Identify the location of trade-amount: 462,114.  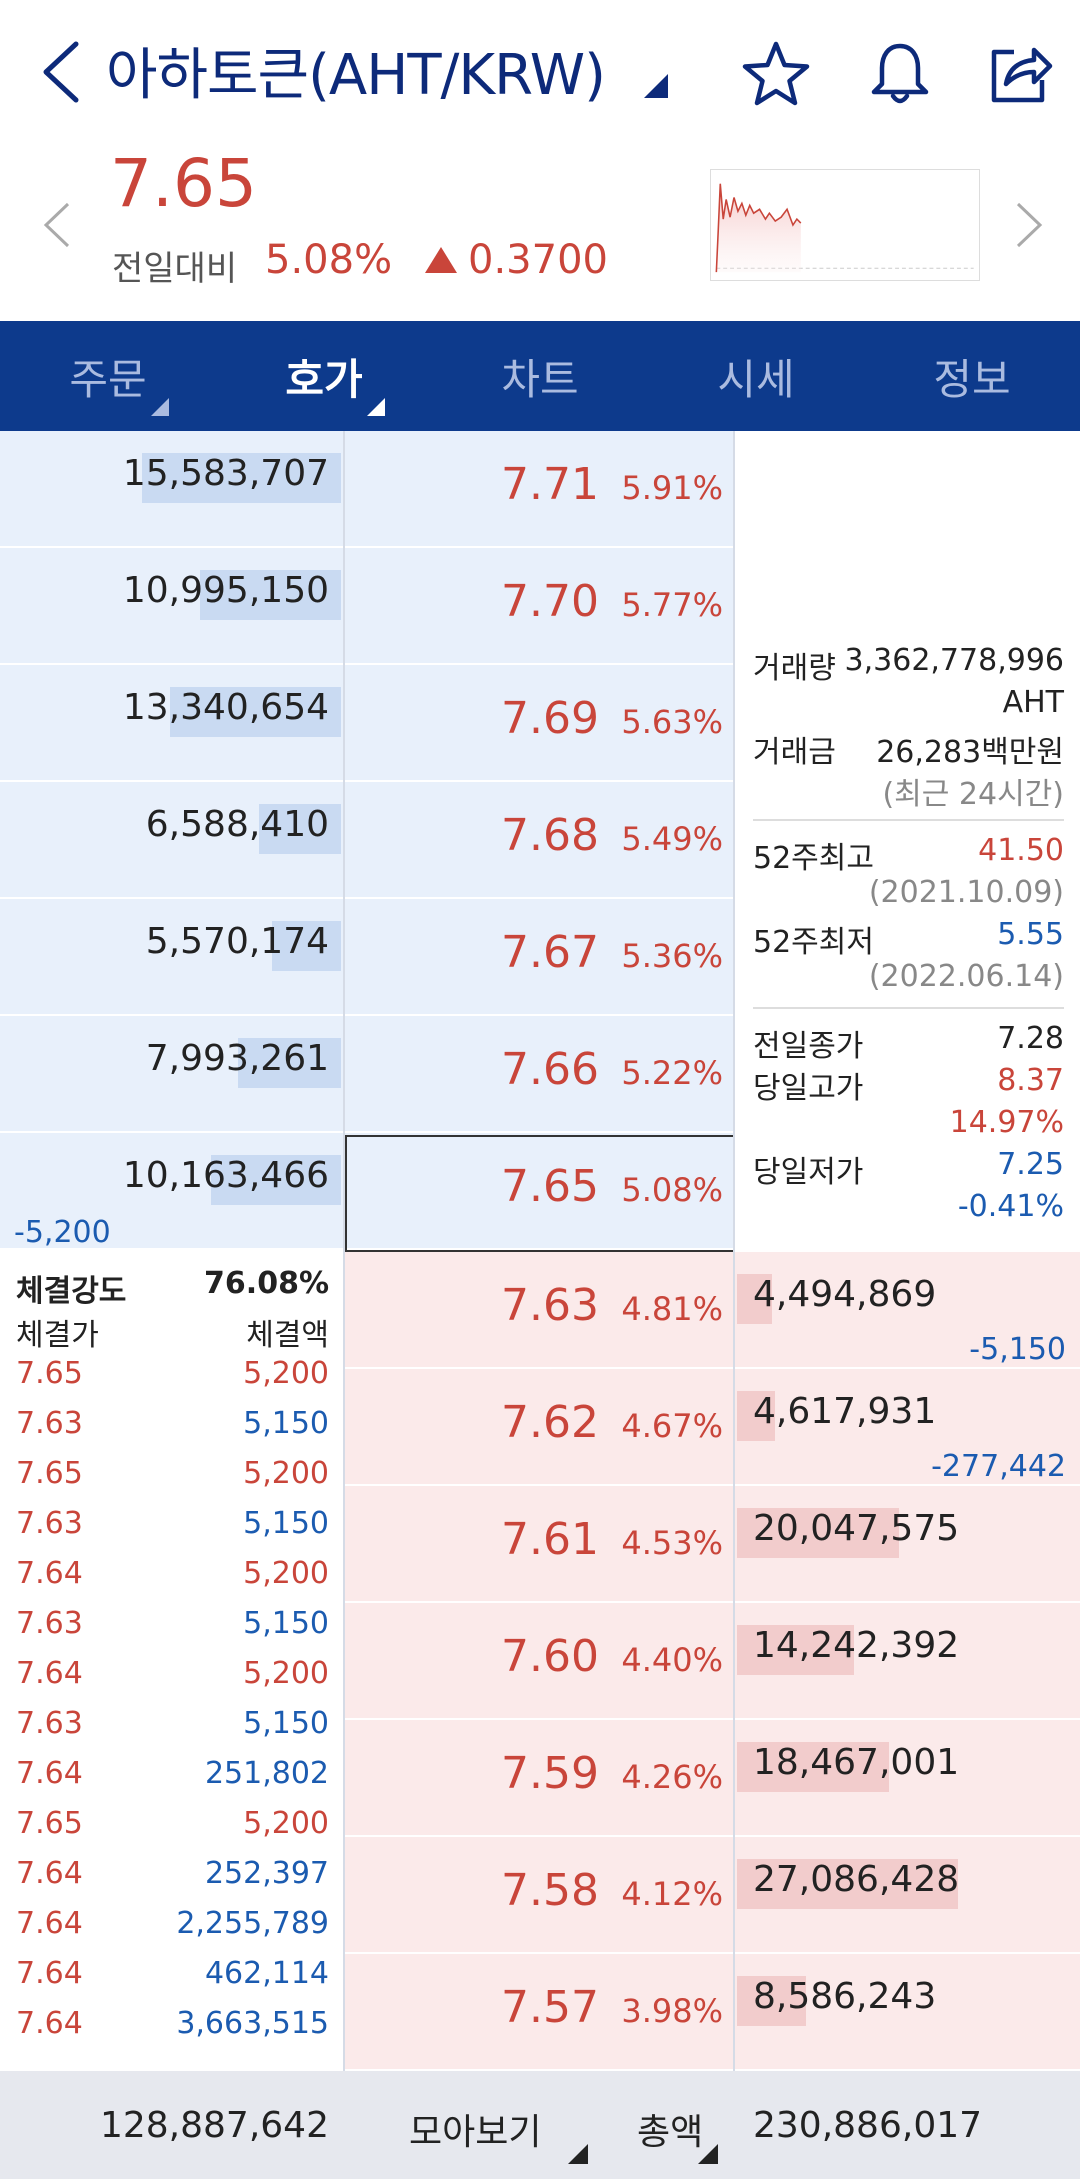
(266, 1973).